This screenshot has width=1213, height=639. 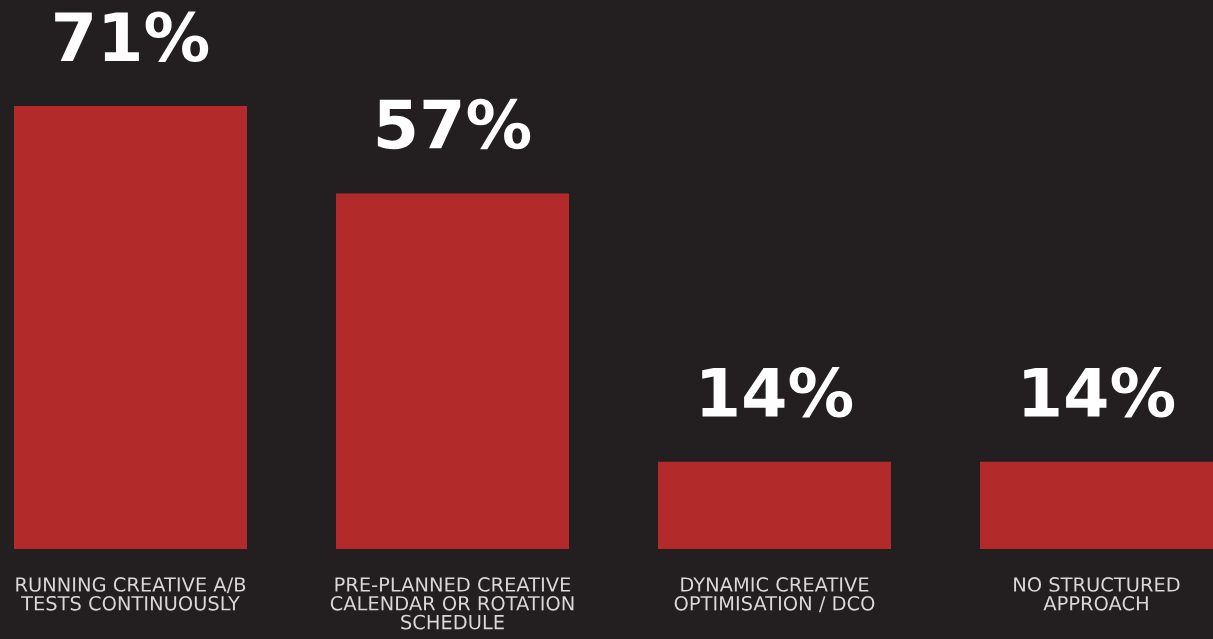 What do you see at coordinates (454, 124) in the screenshot?
I see `data-label: 57%` at bounding box center [454, 124].